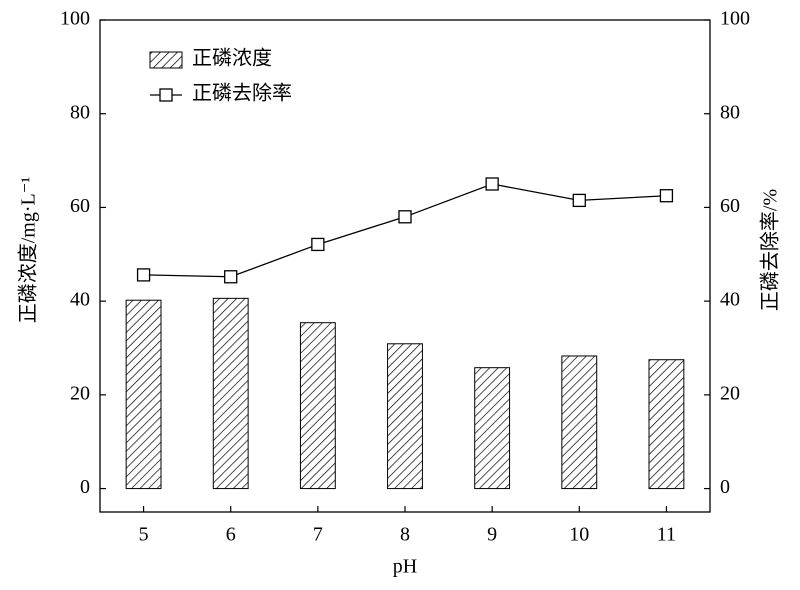 This screenshot has height=590, width=800. I want to click on line, so click(405, 230).